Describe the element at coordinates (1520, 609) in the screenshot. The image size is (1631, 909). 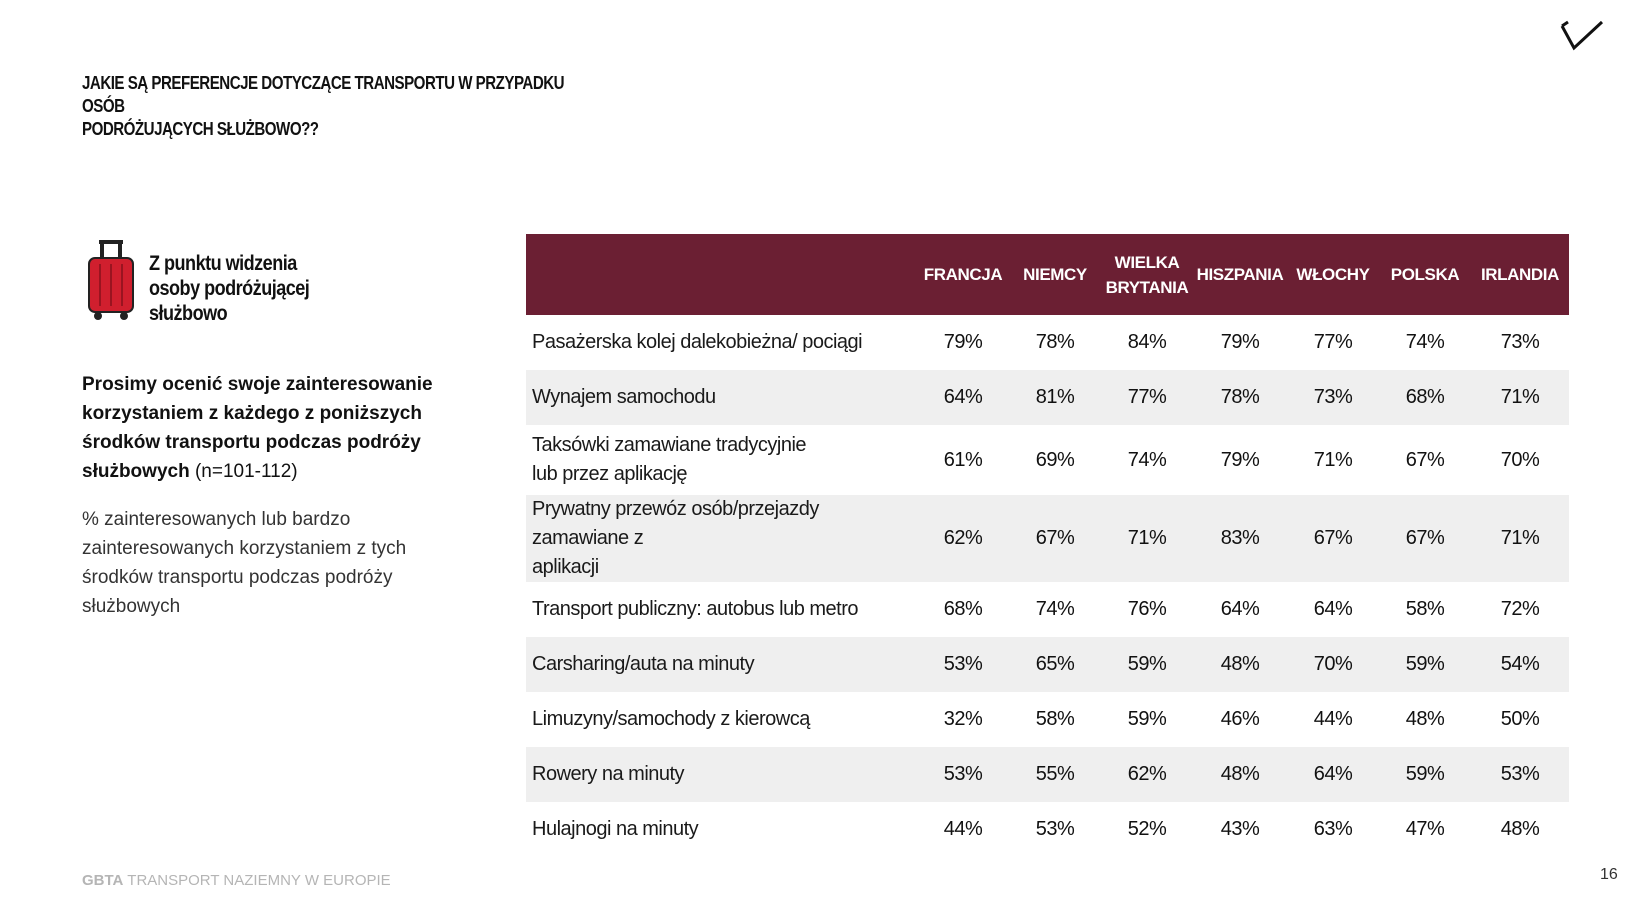
I see `table-cell: 72%` at that location.